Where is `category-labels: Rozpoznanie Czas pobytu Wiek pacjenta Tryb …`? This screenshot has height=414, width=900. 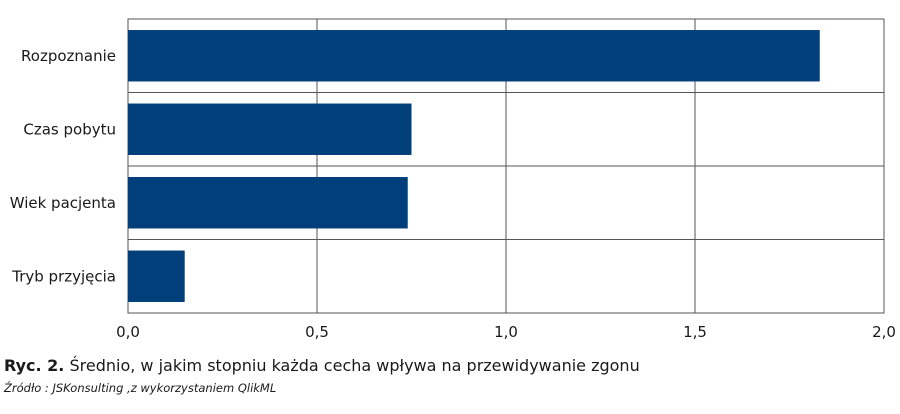 category-labels: Rozpoznanie Czas pobytu Wiek pacjenta Tryb … is located at coordinates (63, 166).